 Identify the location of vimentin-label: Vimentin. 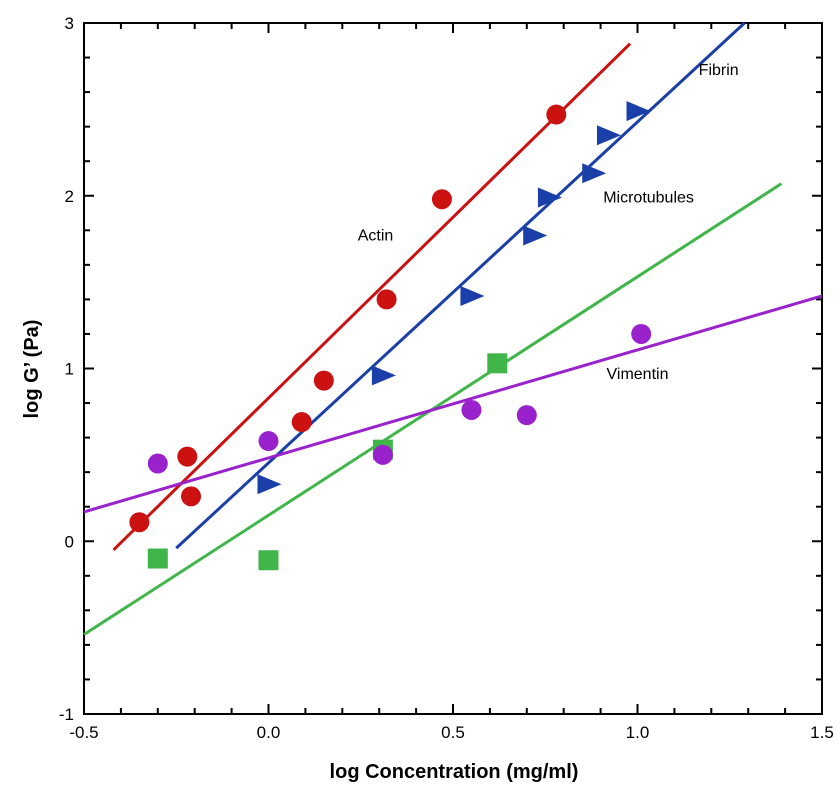
(638, 374).